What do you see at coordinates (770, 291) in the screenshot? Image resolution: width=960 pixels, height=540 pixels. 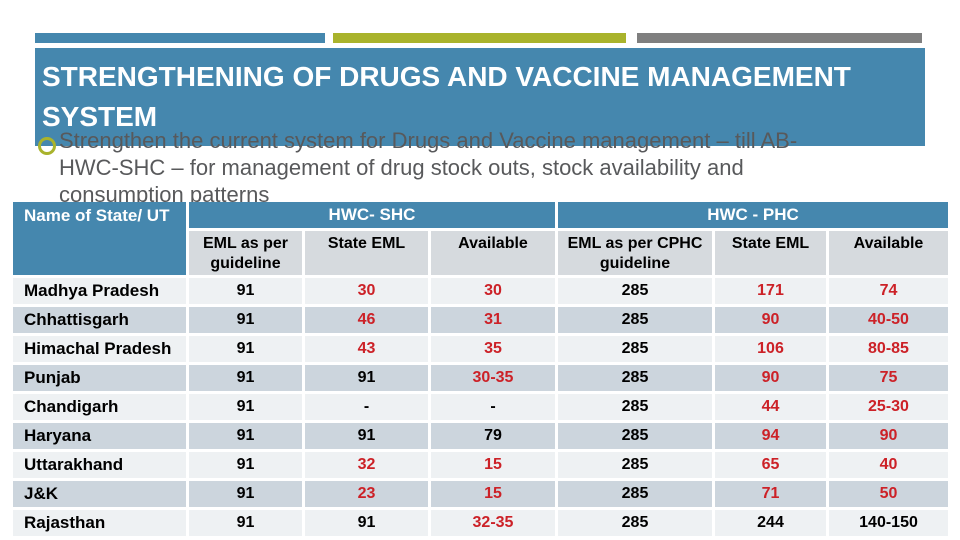 I see `table-cell: 171` at bounding box center [770, 291].